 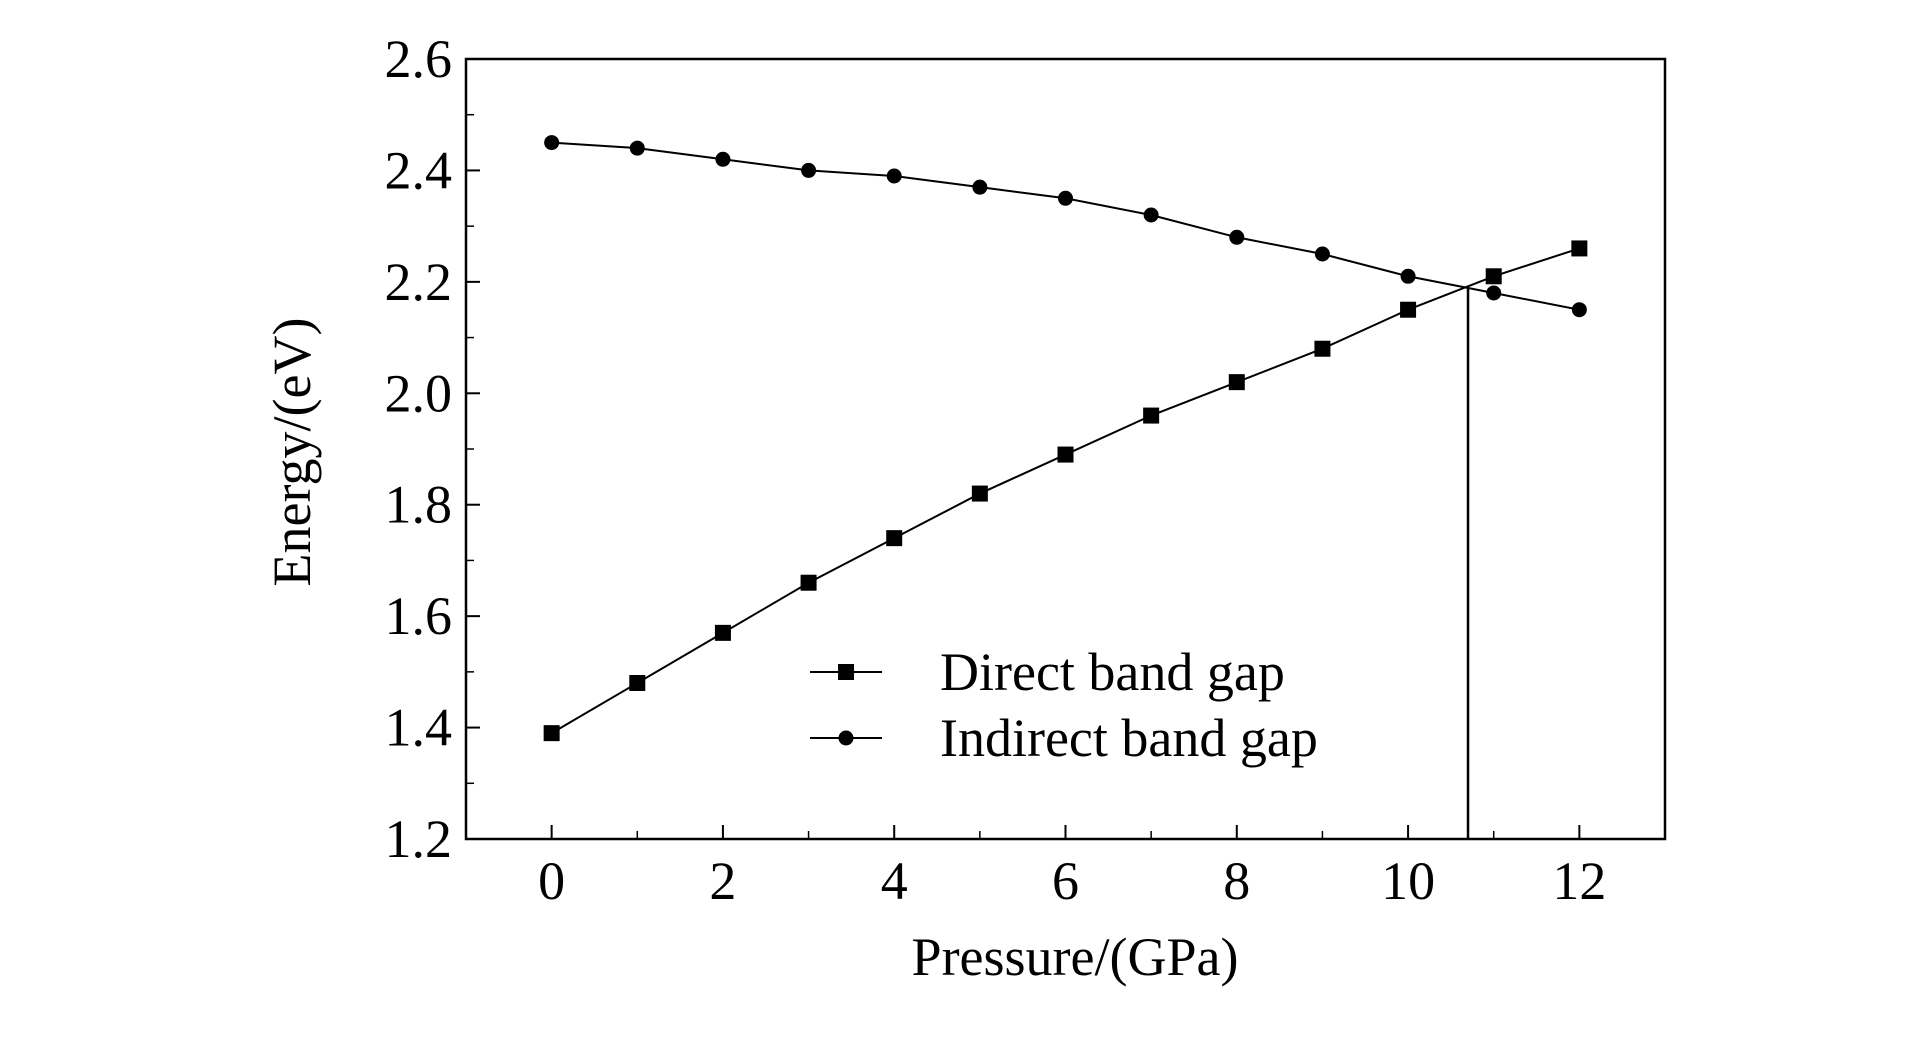 I want to click on y-tick-label: 2.4, so click(x=419, y=170).